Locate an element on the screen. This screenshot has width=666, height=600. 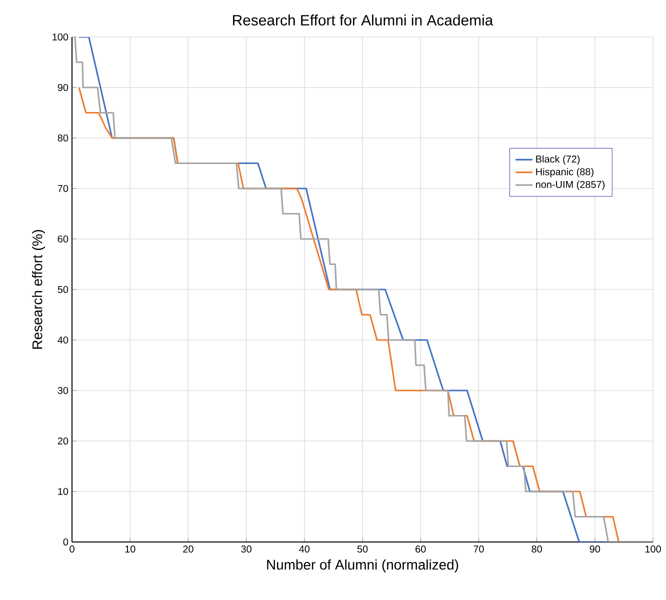
x-tick-label: 30 is located at coordinates (246, 549).